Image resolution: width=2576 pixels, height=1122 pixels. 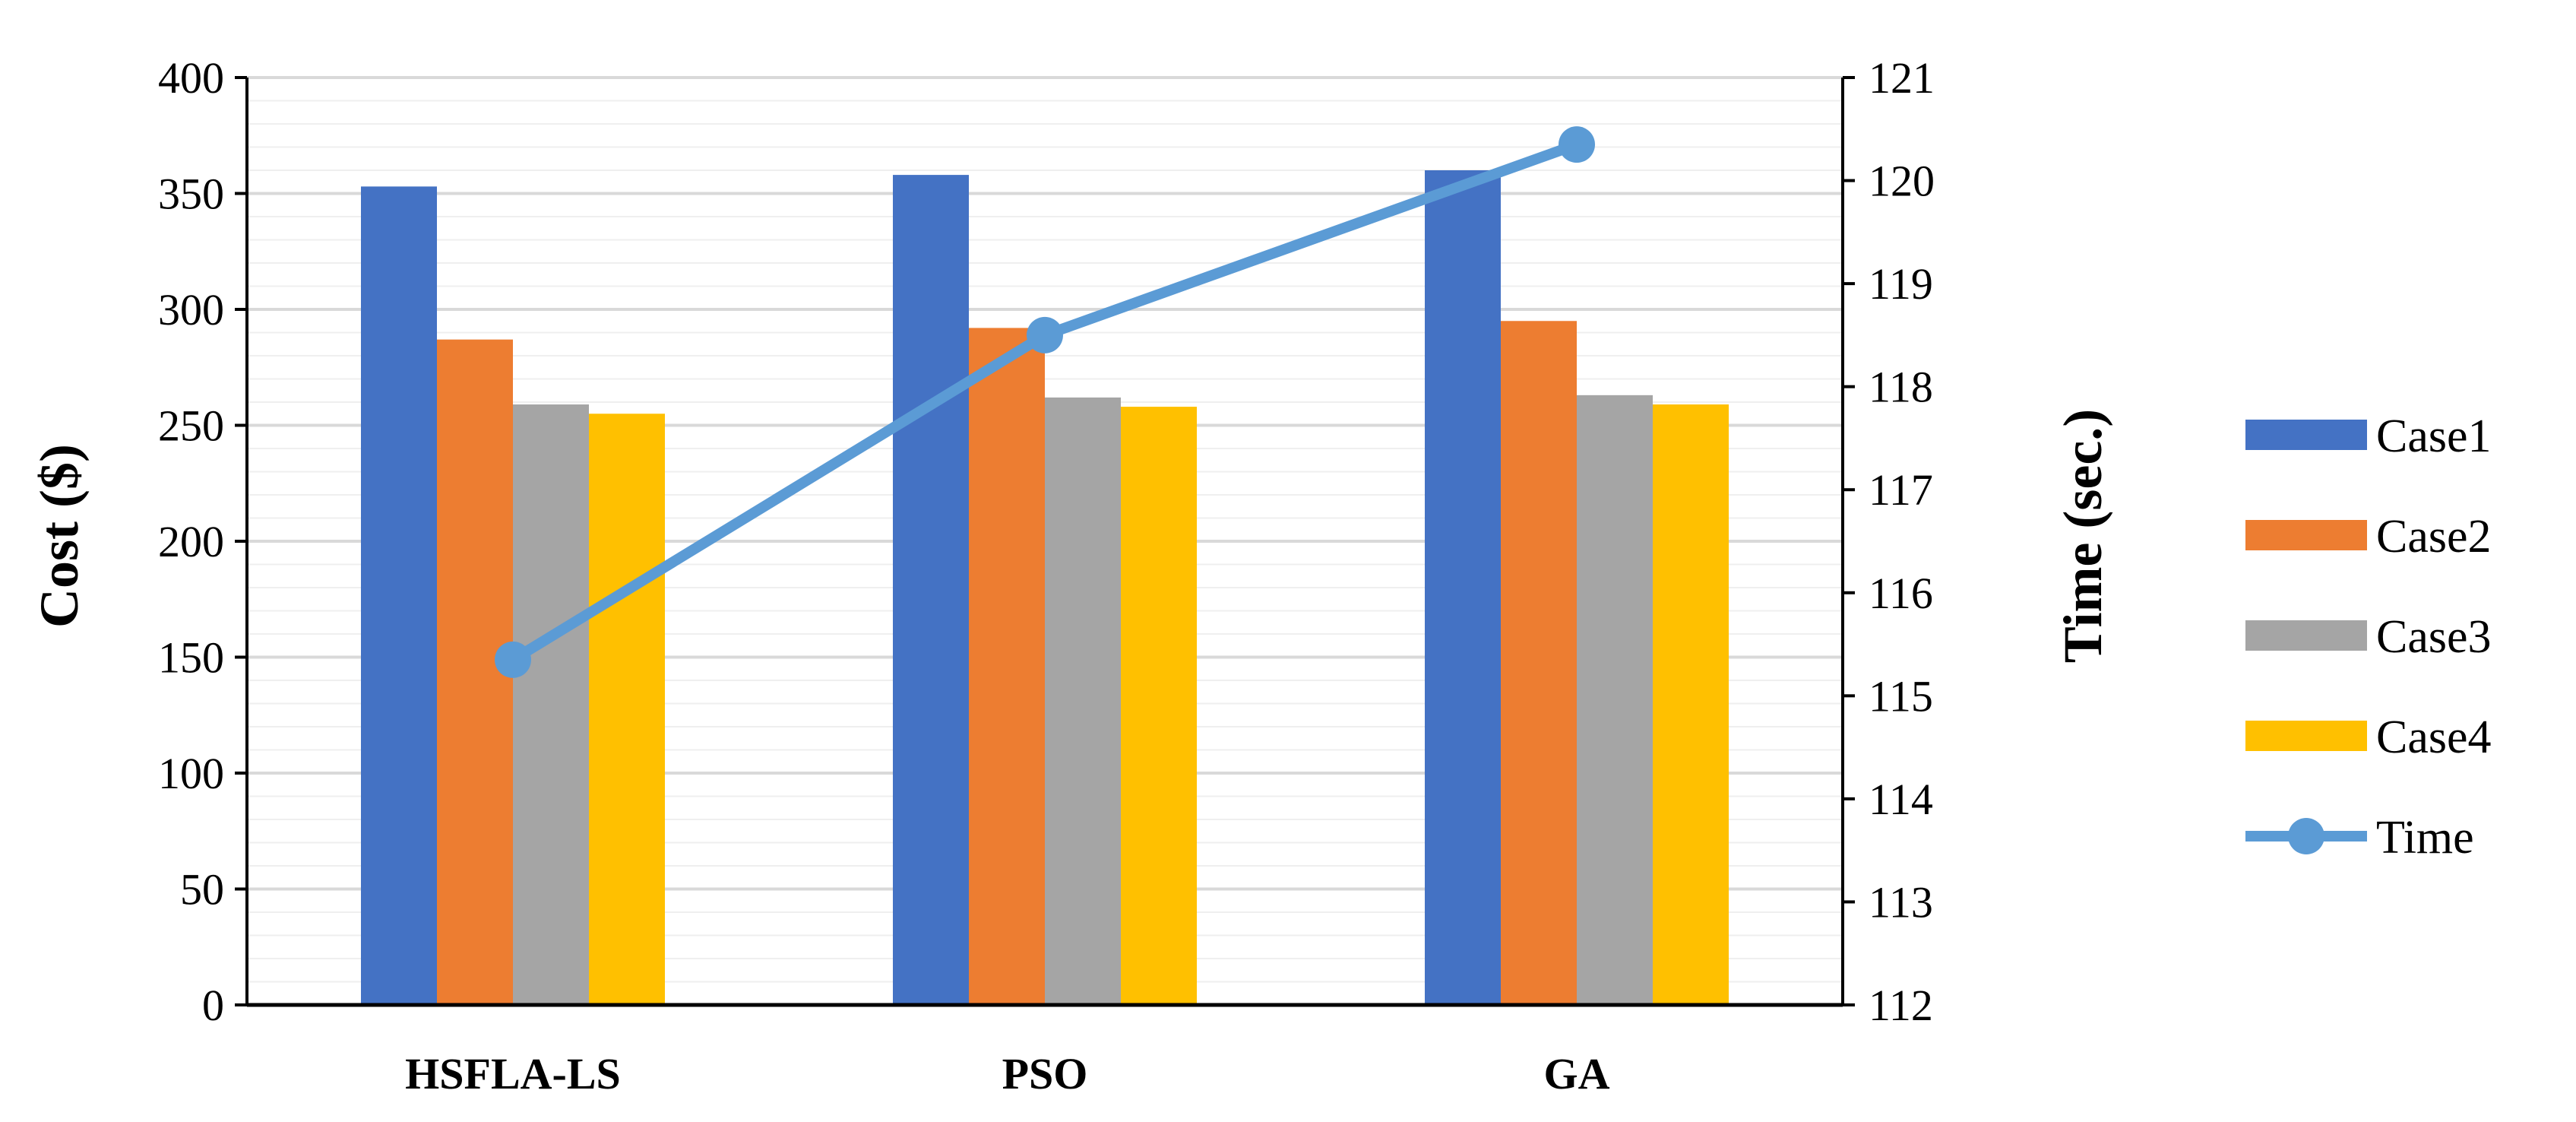 What do you see at coordinates (2434, 737) in the screenshot?
I see `legend-label: Case4` at bounding box center [2434, 737].